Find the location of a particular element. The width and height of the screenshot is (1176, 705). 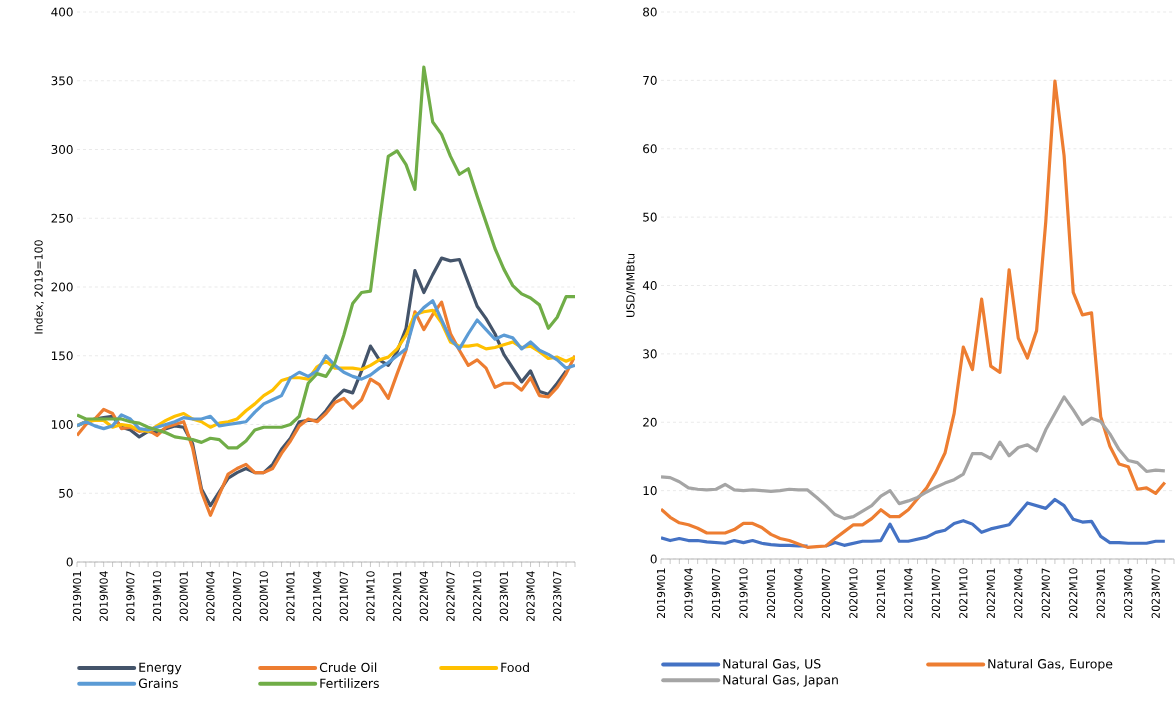

y-tick-label: 40 is located at coordinates (649, 285).